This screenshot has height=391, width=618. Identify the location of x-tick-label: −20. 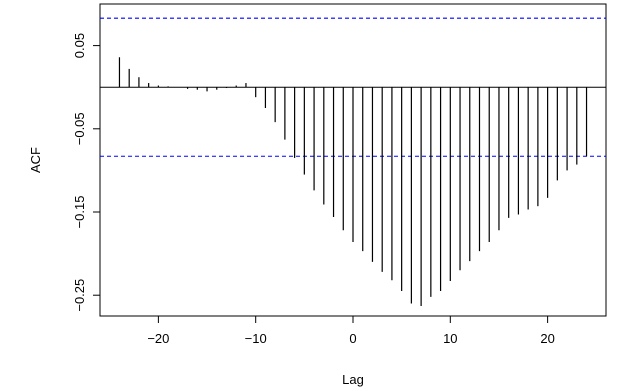
(158, 338).